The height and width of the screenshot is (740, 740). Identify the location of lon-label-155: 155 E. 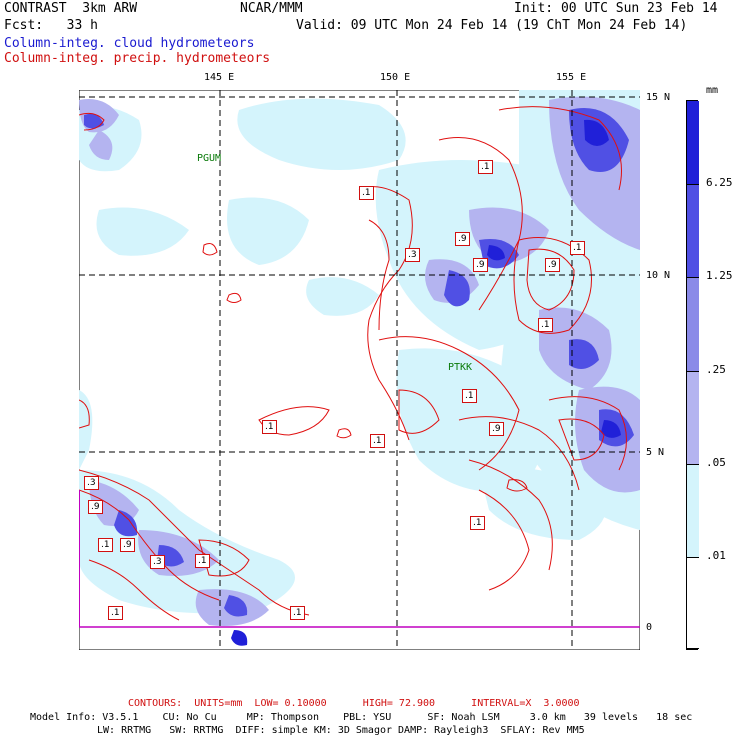
(571, 77).